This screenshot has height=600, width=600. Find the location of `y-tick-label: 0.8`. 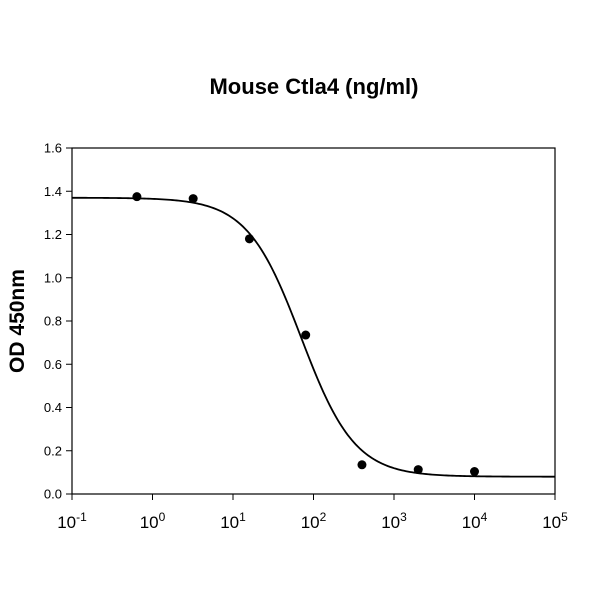

y-tick-label: 0.8 is located at coordinates (53, 321).